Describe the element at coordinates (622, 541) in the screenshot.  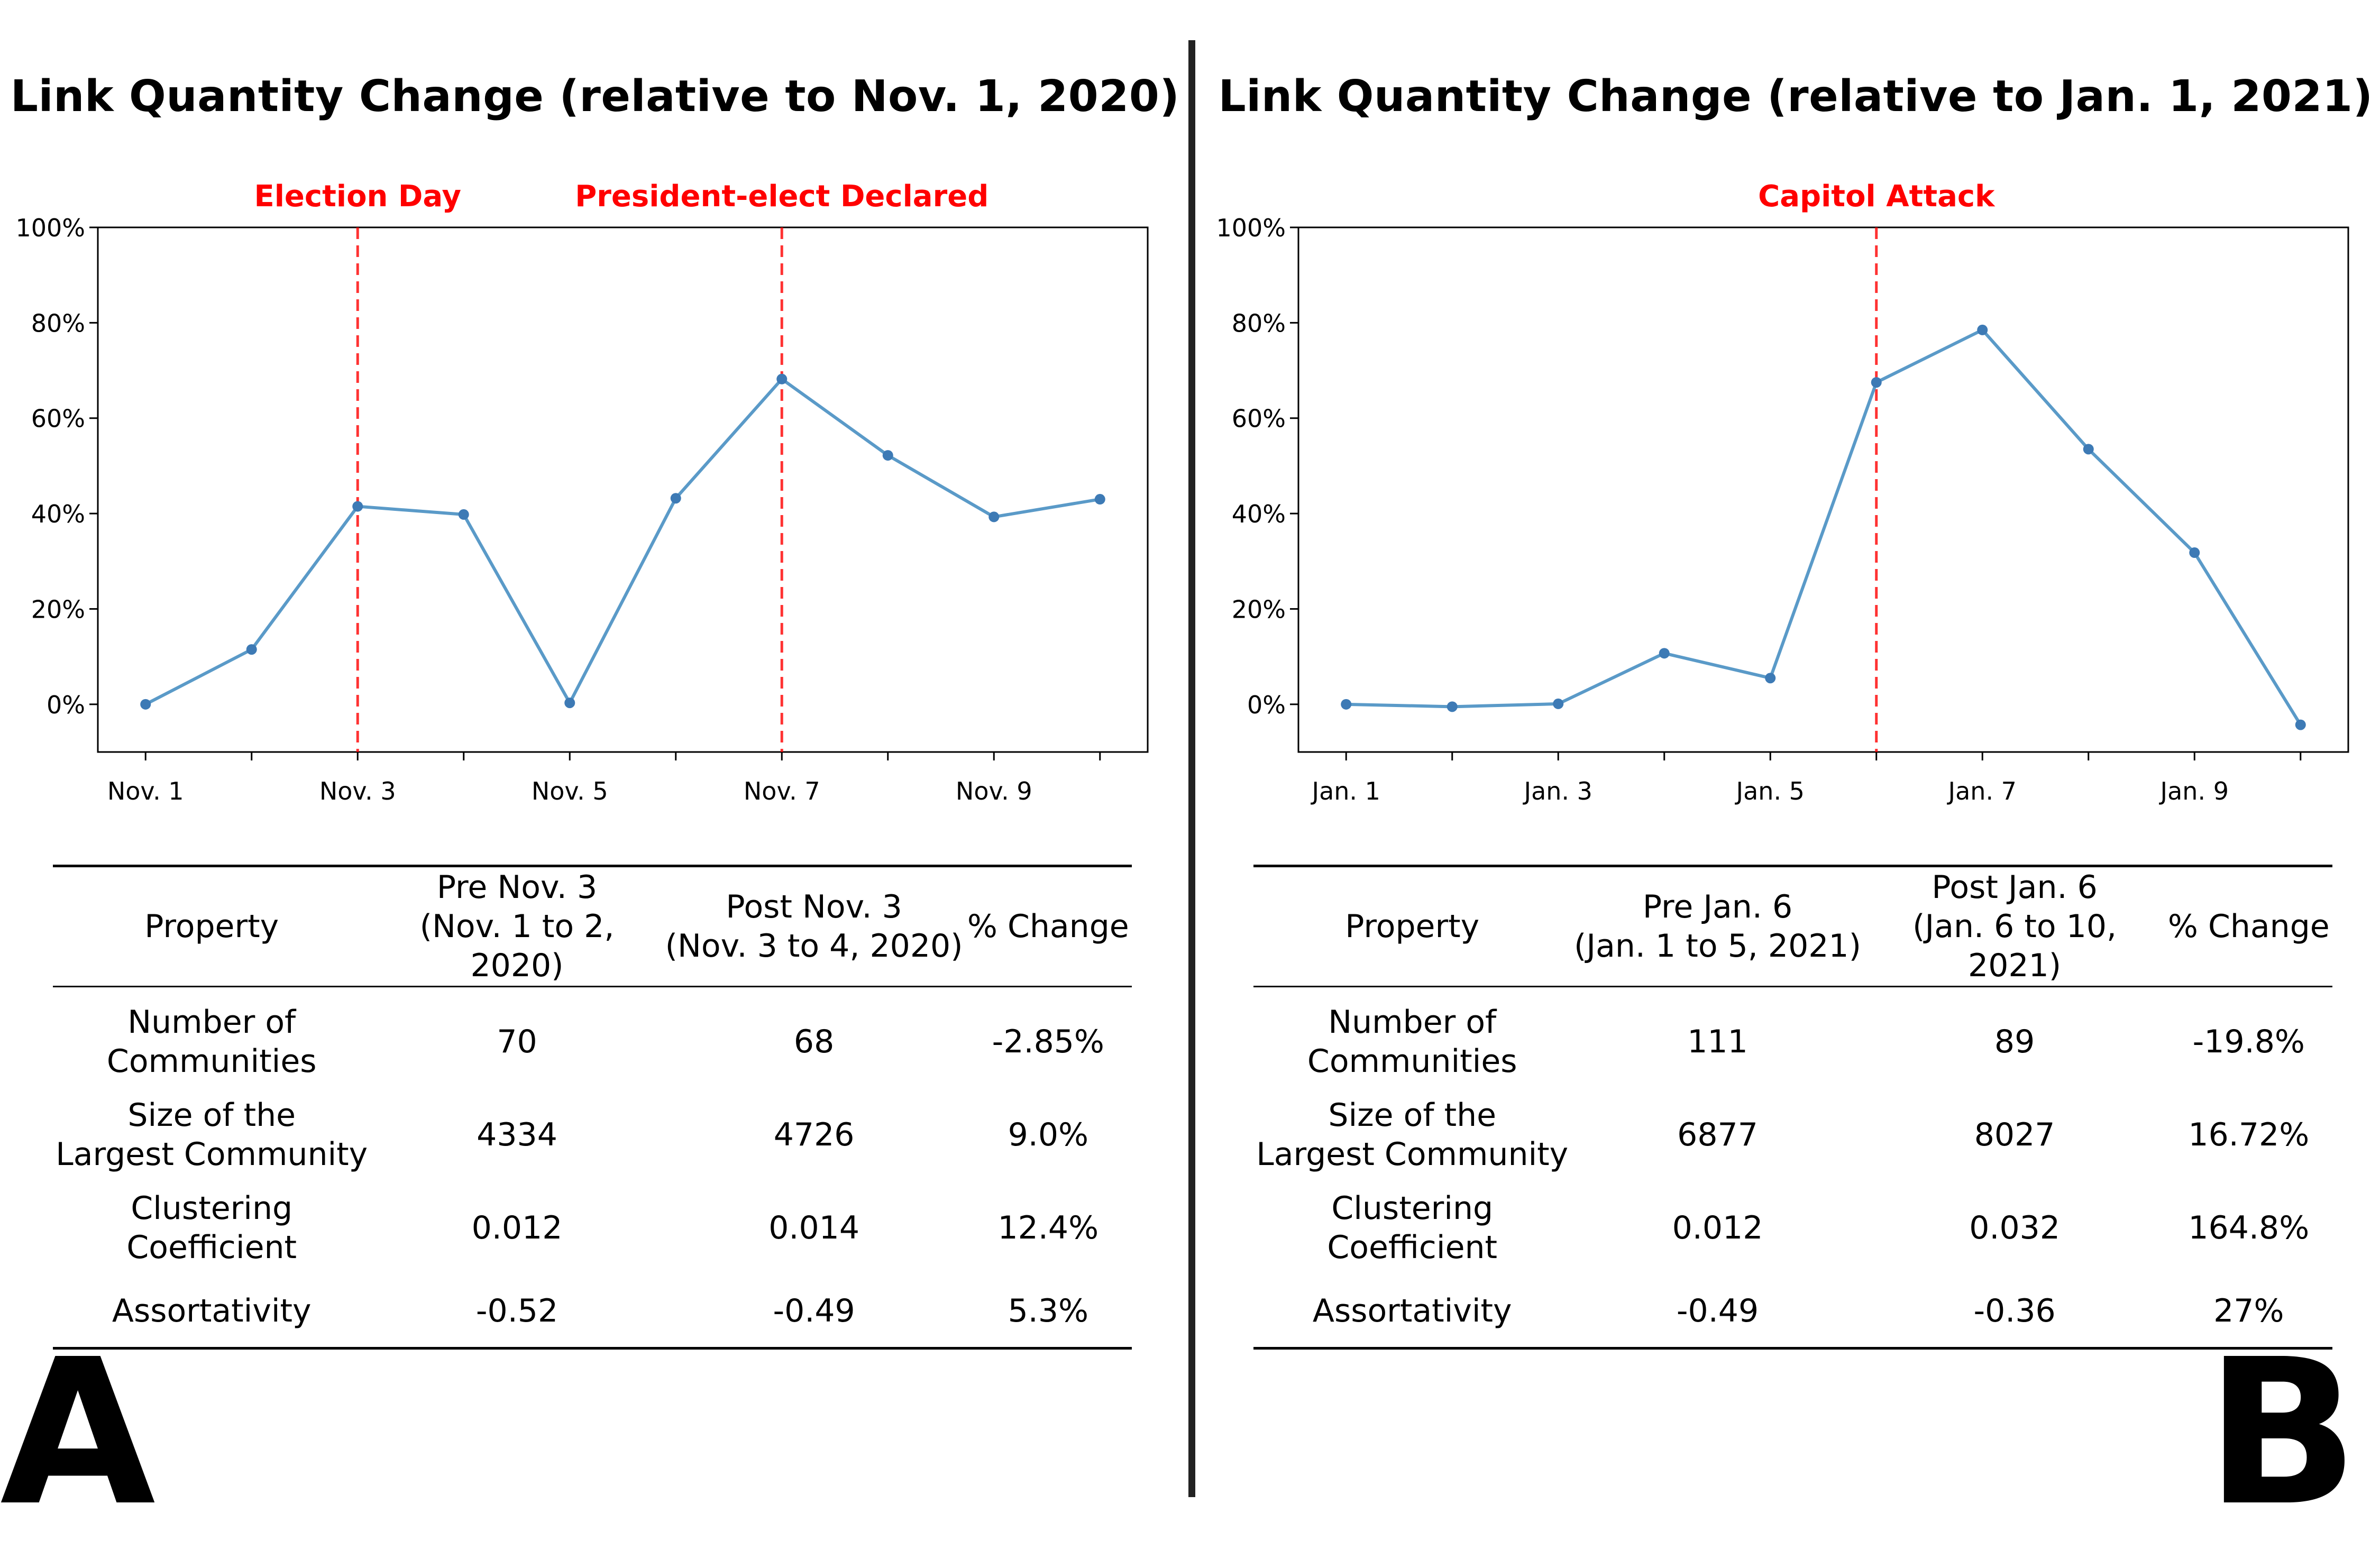
I see `series-line` at that location.